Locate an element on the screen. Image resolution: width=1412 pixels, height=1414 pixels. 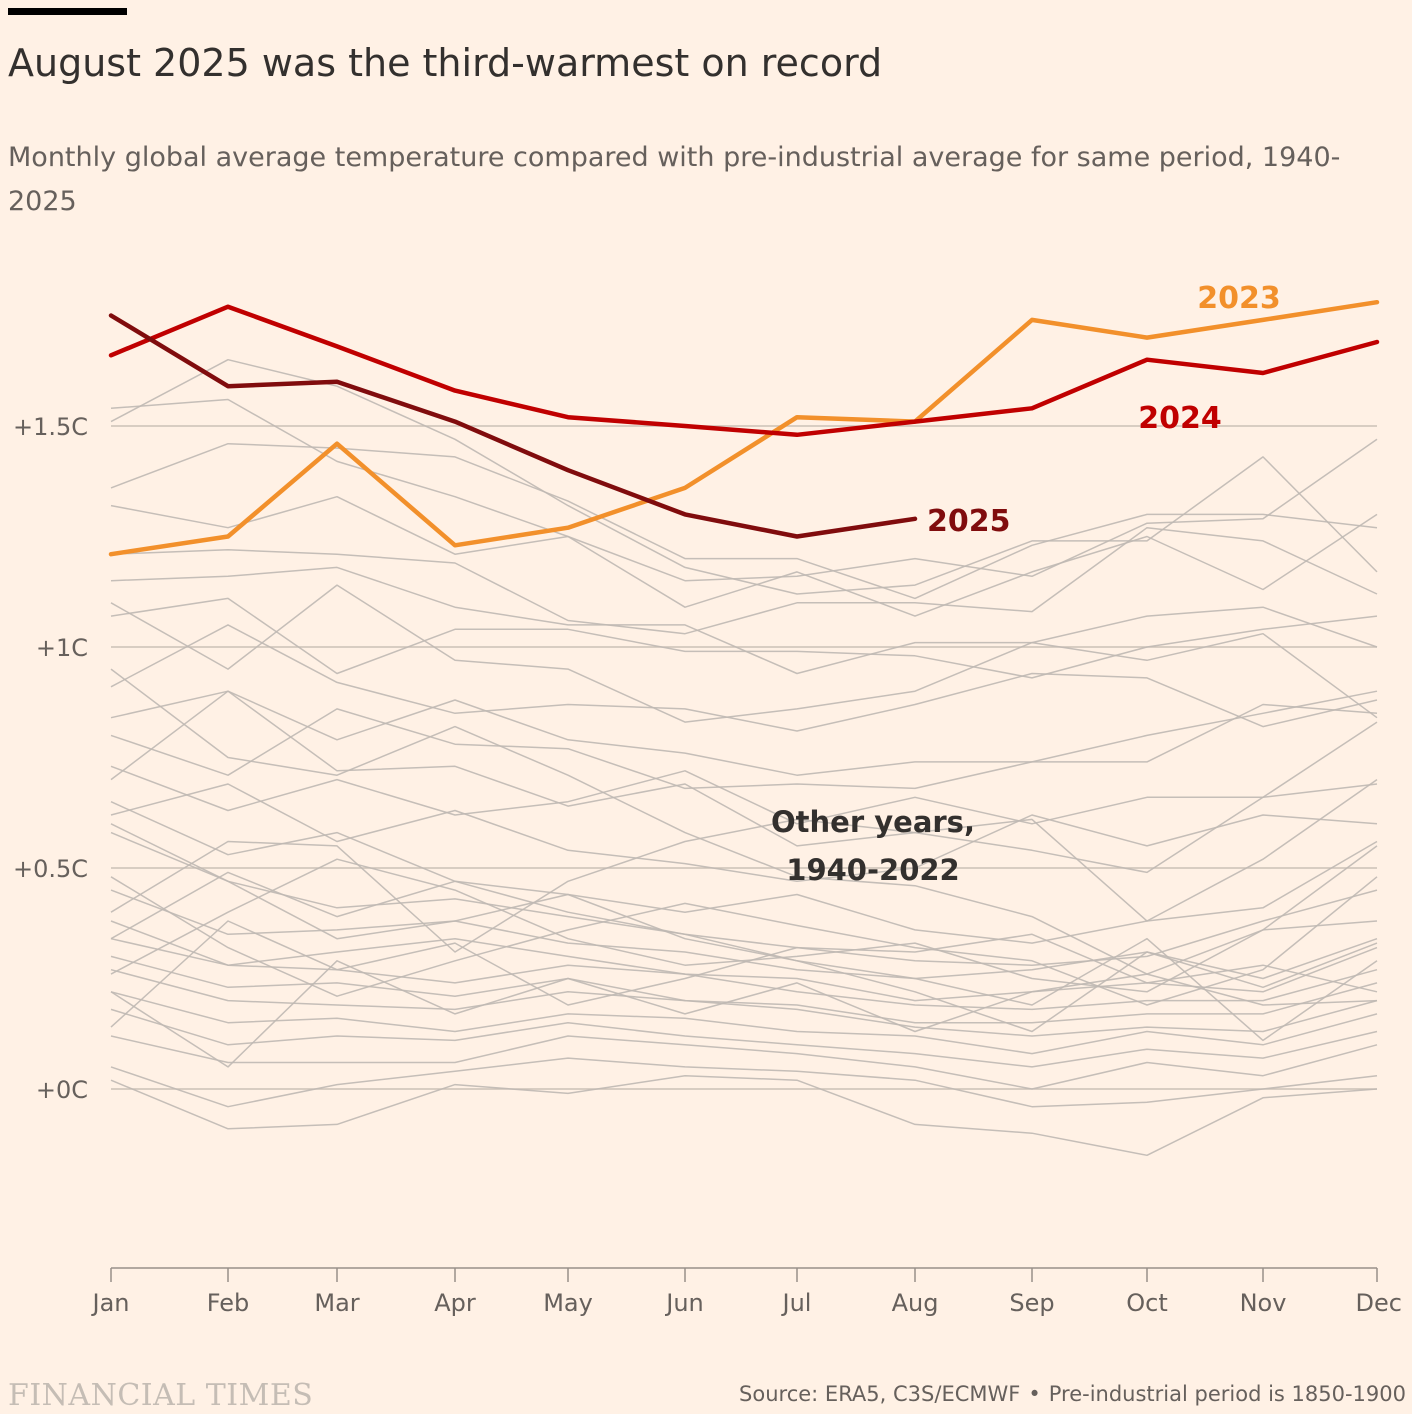
x-tick-label: Nov is located at coordinates (1263, 1303).